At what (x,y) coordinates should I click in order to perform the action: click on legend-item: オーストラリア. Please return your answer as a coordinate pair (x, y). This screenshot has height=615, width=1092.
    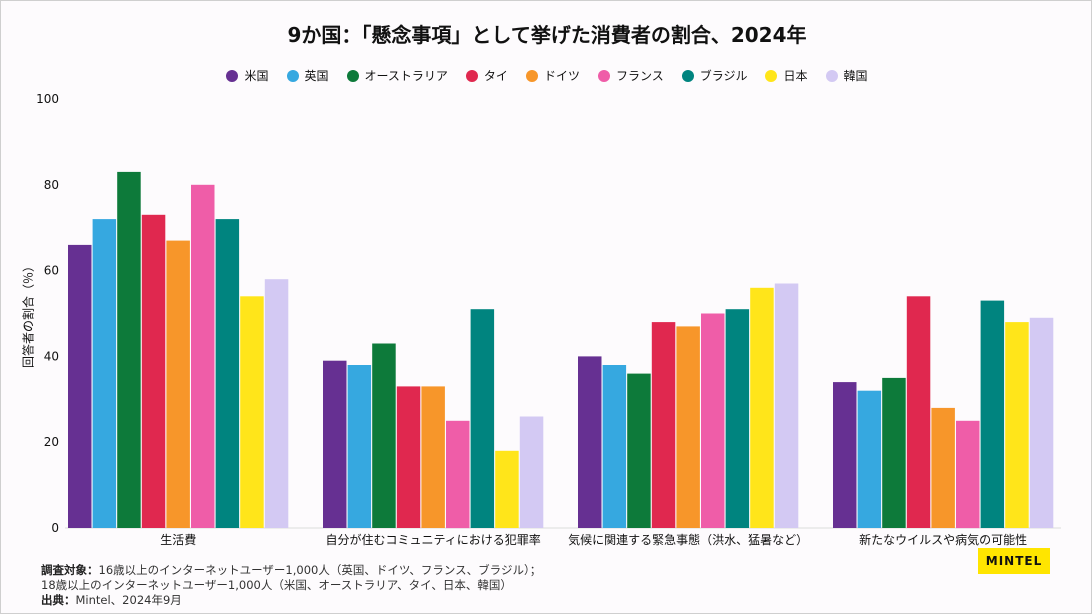
    Looking at the image, I should click on (397, 75).